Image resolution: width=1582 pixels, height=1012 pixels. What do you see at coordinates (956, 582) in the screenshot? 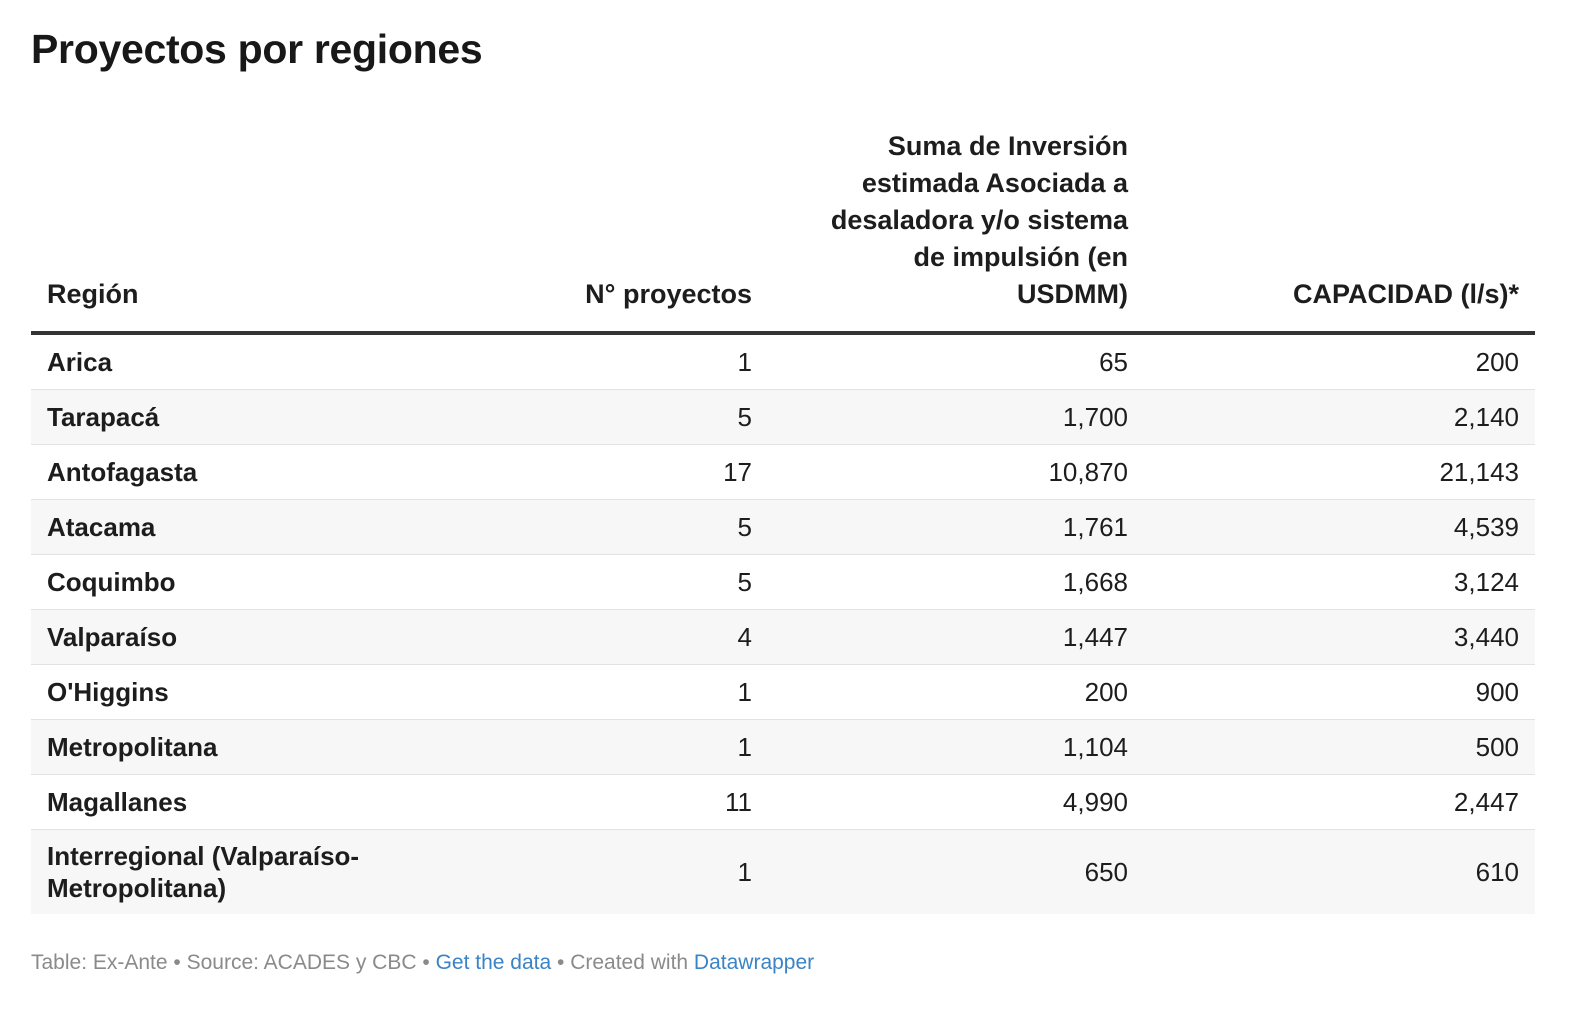
I see `investment-cell: 1,668` at bounding box center [956, 582].